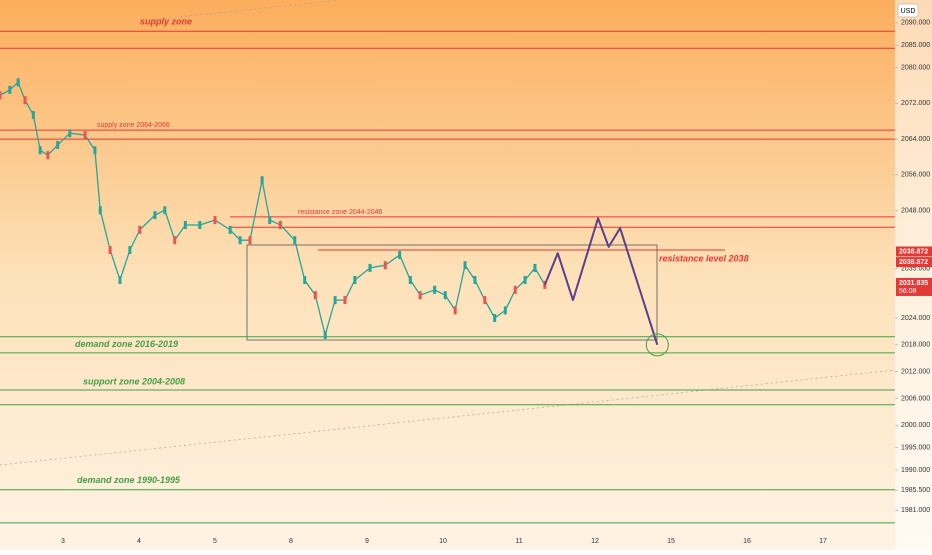 This screenshot has height=555, width=932. Describe the element at coordinates (129, 480) in the screenshot. I see `zone-label: demand zone 1990-1995` at that location.